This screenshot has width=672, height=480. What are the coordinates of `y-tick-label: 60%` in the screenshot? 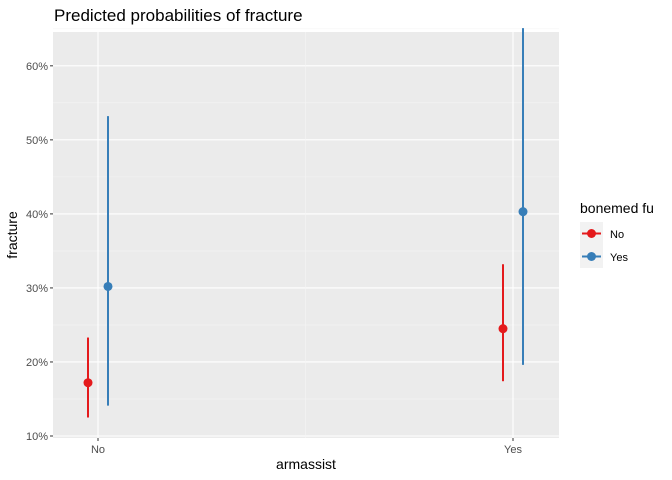 It's located at (37, 67).